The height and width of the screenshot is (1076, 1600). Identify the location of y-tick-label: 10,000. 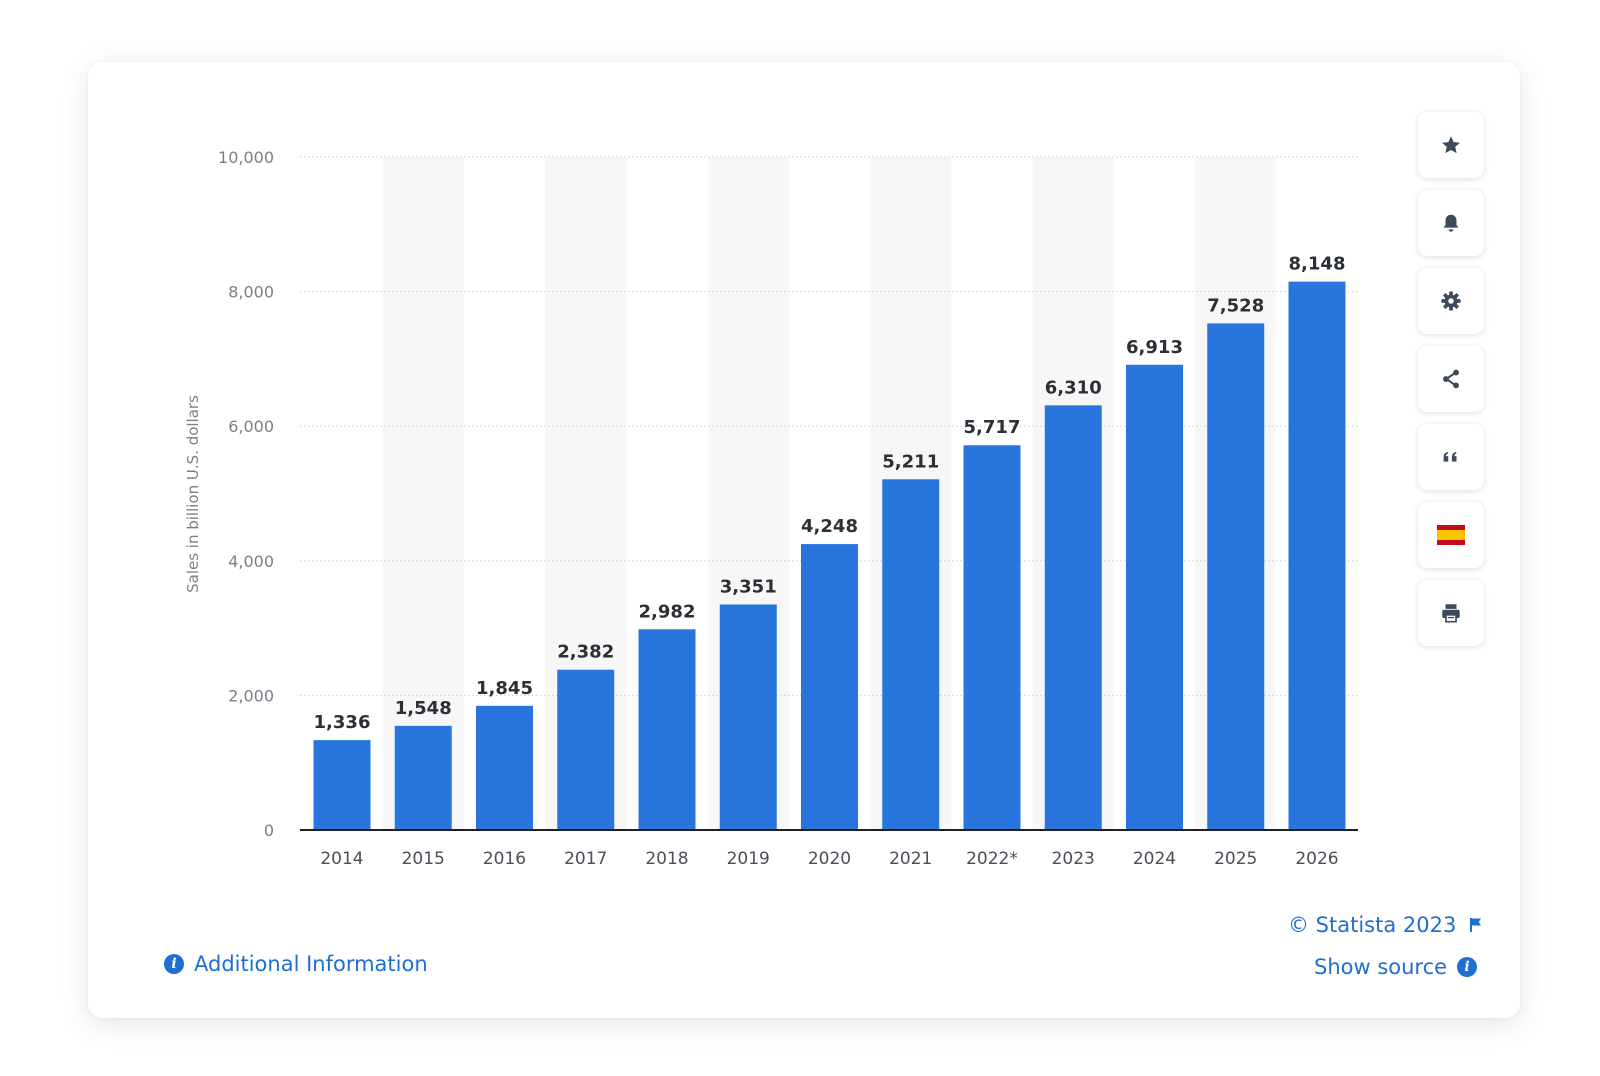
(246, 157).